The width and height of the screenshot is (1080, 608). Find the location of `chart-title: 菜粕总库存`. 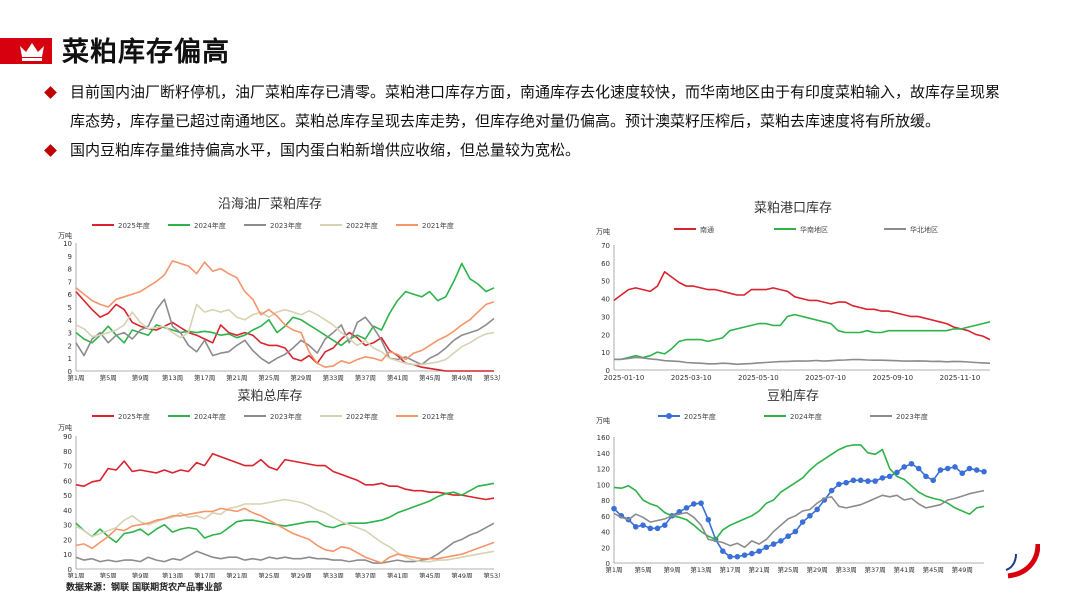

chart-title: 菜粕总库存 is located at coordinates (269, 396).